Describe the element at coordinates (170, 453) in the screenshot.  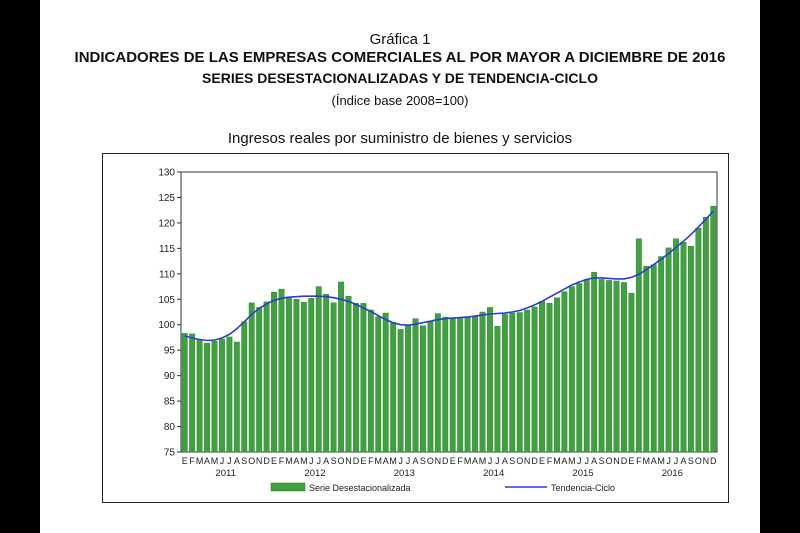
I see `y-tick-label: 75` at that location.